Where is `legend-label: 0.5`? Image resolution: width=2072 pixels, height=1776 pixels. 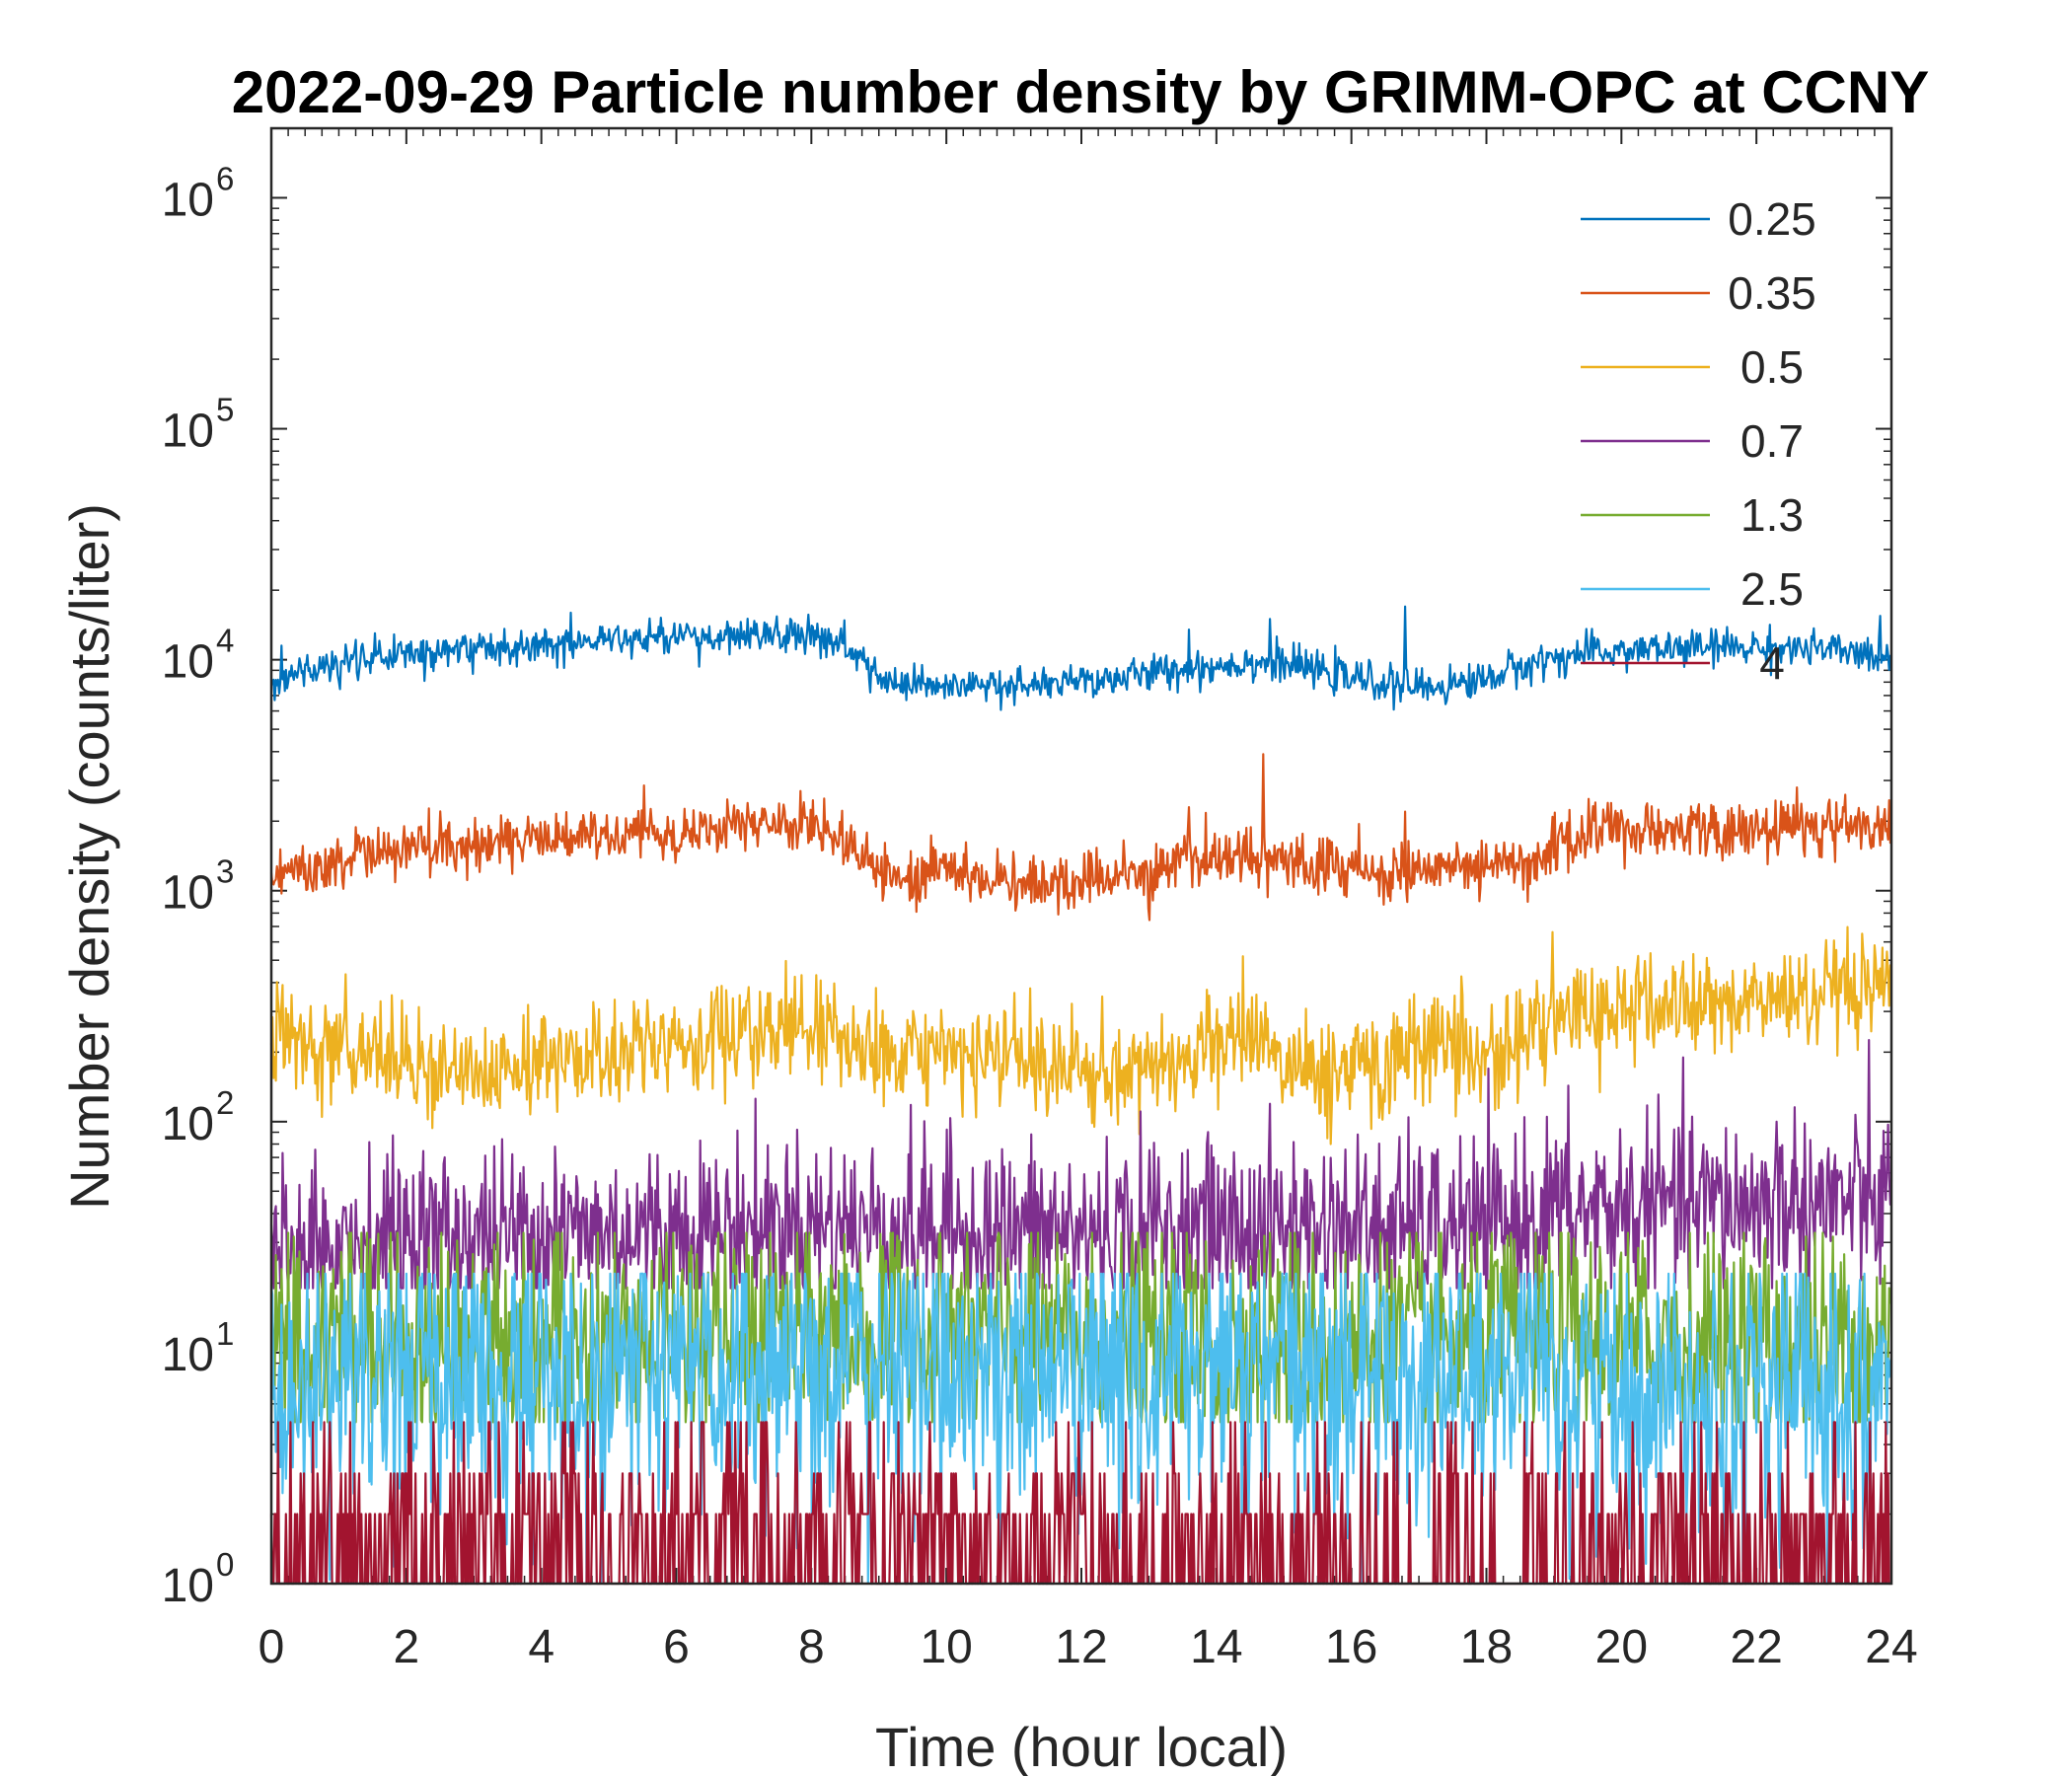 legend-label: 0.5 is located at coordinates (1772, 367).